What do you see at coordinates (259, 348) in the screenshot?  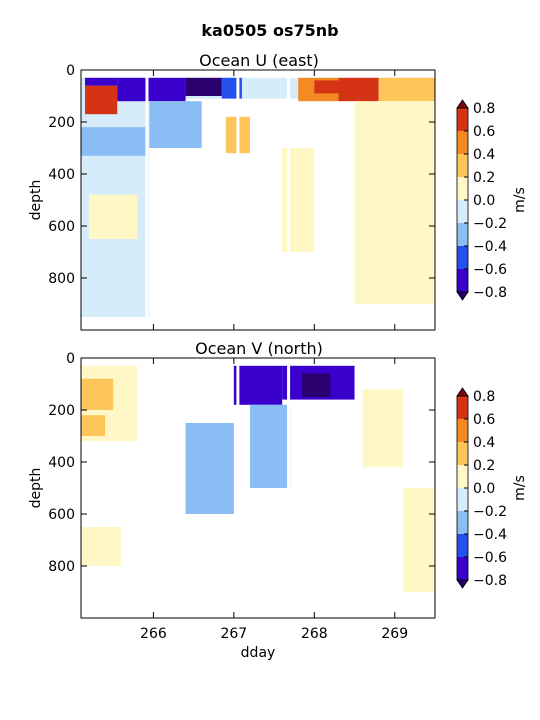 I see `panel-title-v: Ocean V (north)` at bounding box center [259, 348].